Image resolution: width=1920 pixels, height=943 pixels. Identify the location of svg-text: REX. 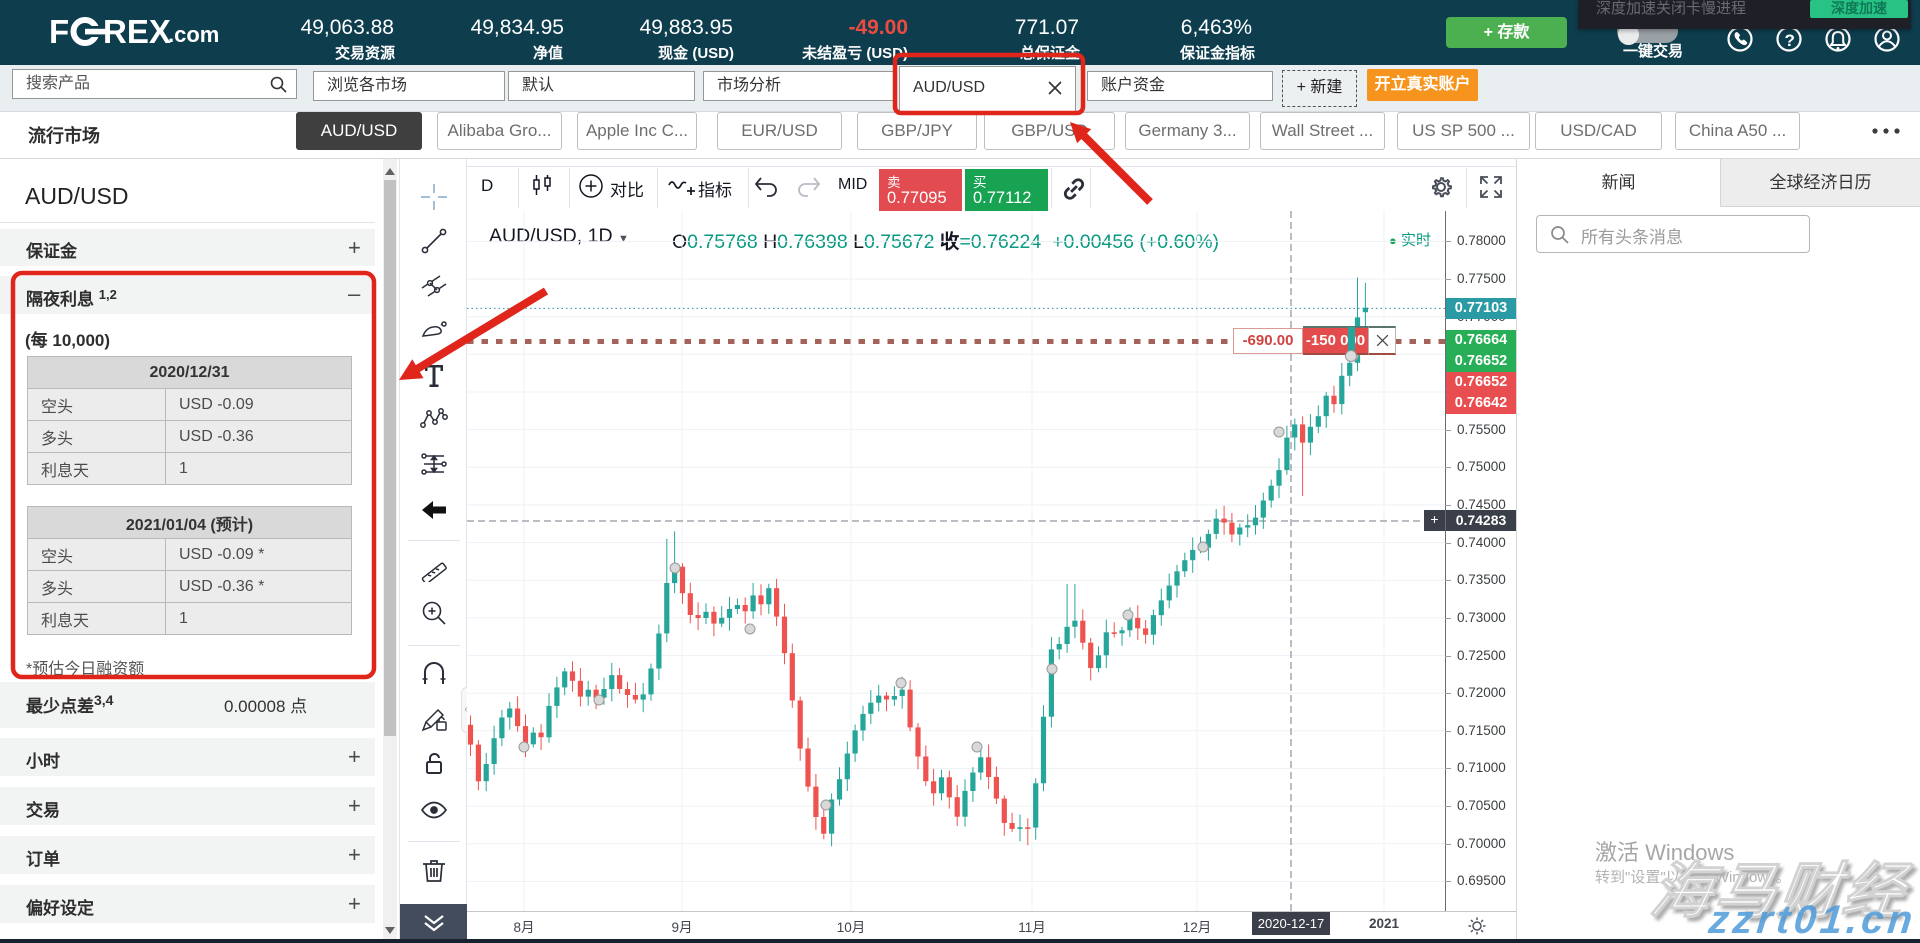
(137, 33).